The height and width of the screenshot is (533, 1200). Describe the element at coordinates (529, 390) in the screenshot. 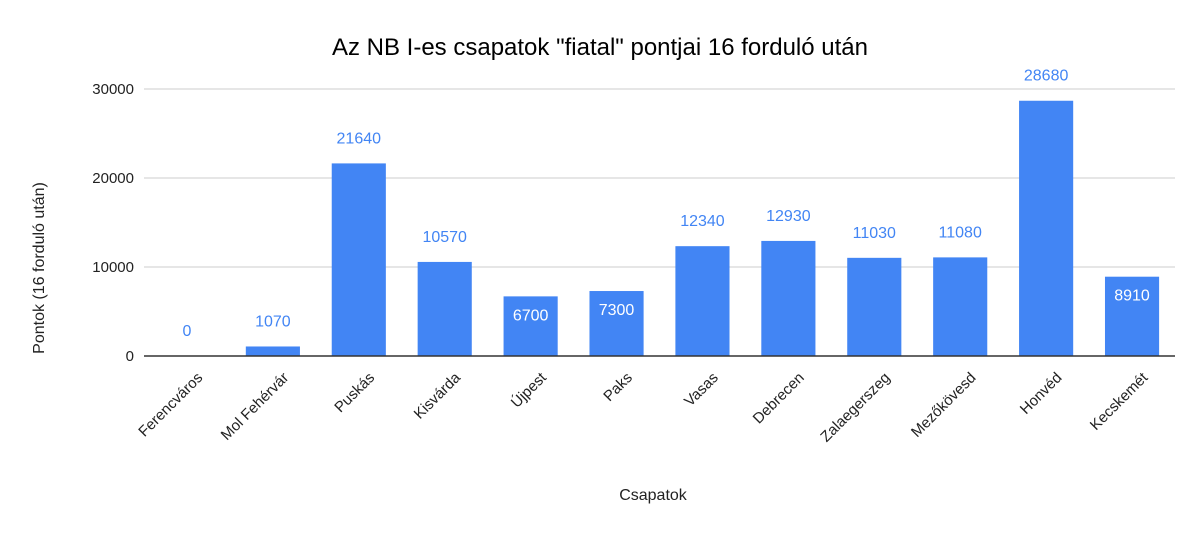

I see `x-tick-label: Újpest` at that location.